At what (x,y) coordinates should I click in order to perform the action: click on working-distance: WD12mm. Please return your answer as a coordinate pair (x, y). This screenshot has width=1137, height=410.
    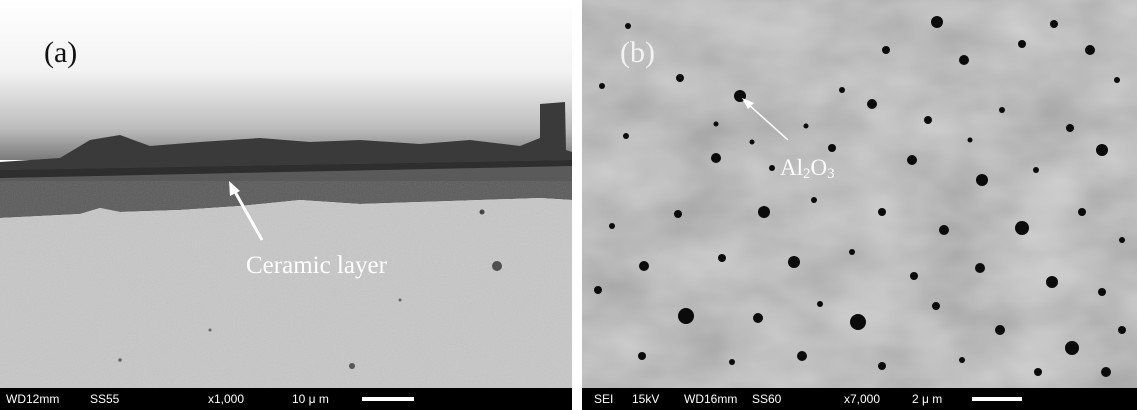
    Looking at the image, I should click on (33, 399).